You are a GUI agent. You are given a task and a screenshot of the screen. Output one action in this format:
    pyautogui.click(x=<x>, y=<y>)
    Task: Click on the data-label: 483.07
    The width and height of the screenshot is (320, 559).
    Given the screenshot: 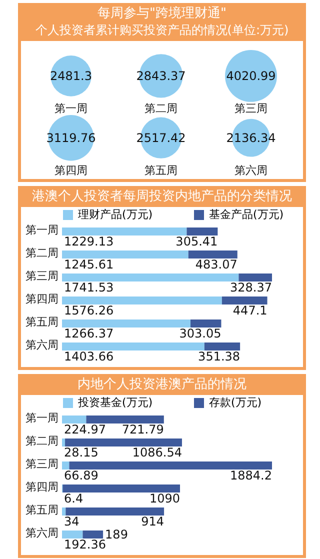 What is the action you would take?
    pyautogui.click(x=216, y=265)
    